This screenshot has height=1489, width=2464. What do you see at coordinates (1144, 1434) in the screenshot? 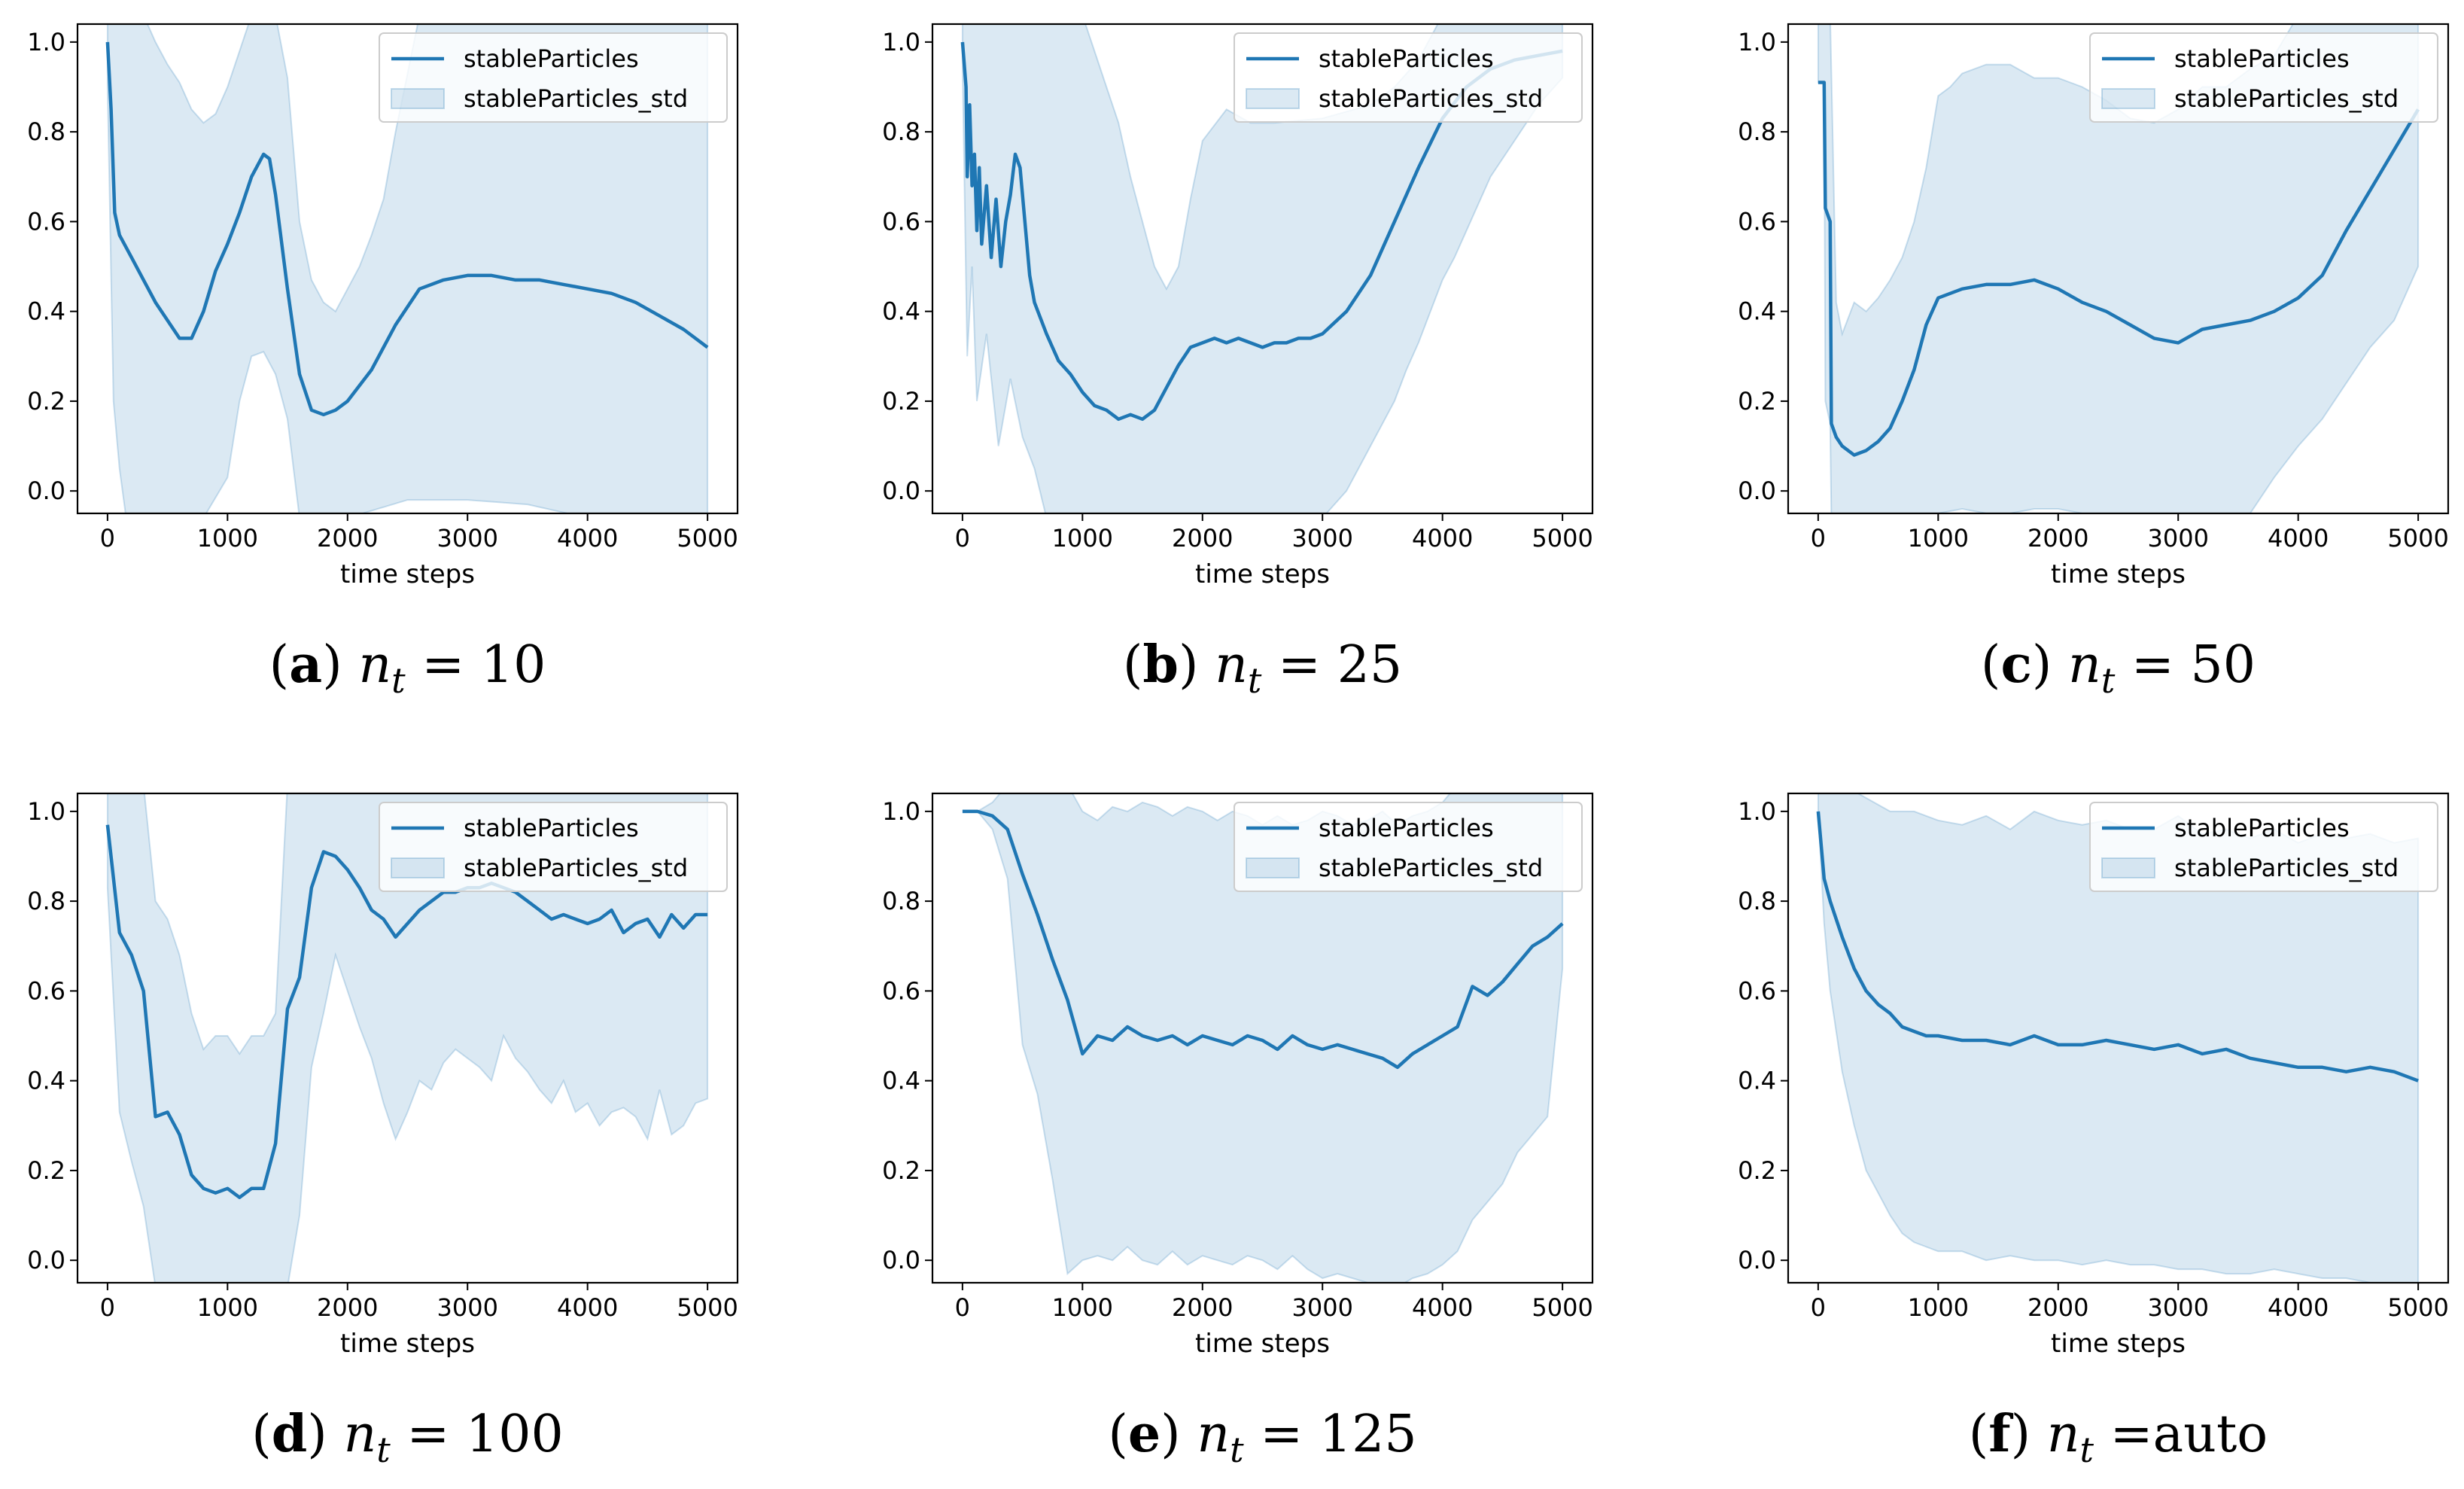
I see `caption-letter: e` at bounding box center [1144, 1434].